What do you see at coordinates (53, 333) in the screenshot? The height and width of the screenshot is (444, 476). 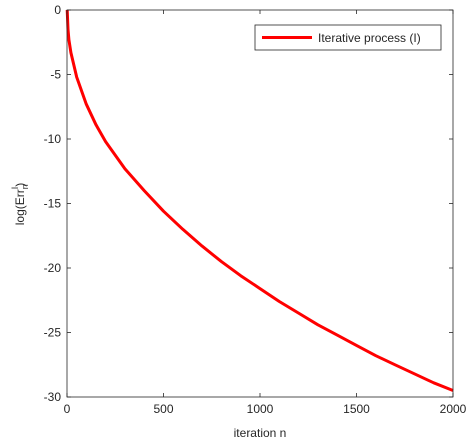 I see `y-tick-label: -25` at bounding box center [53, 333].